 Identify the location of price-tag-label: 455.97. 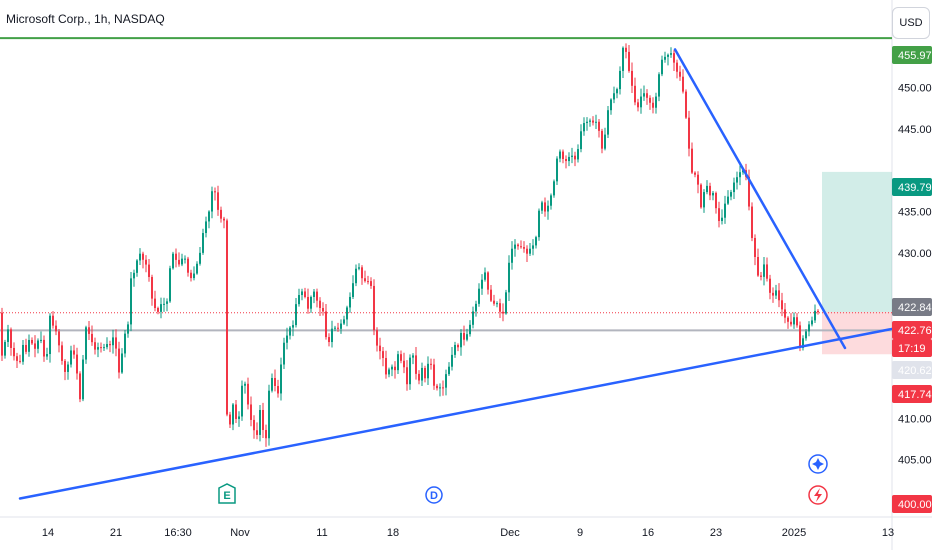
(915, 56).